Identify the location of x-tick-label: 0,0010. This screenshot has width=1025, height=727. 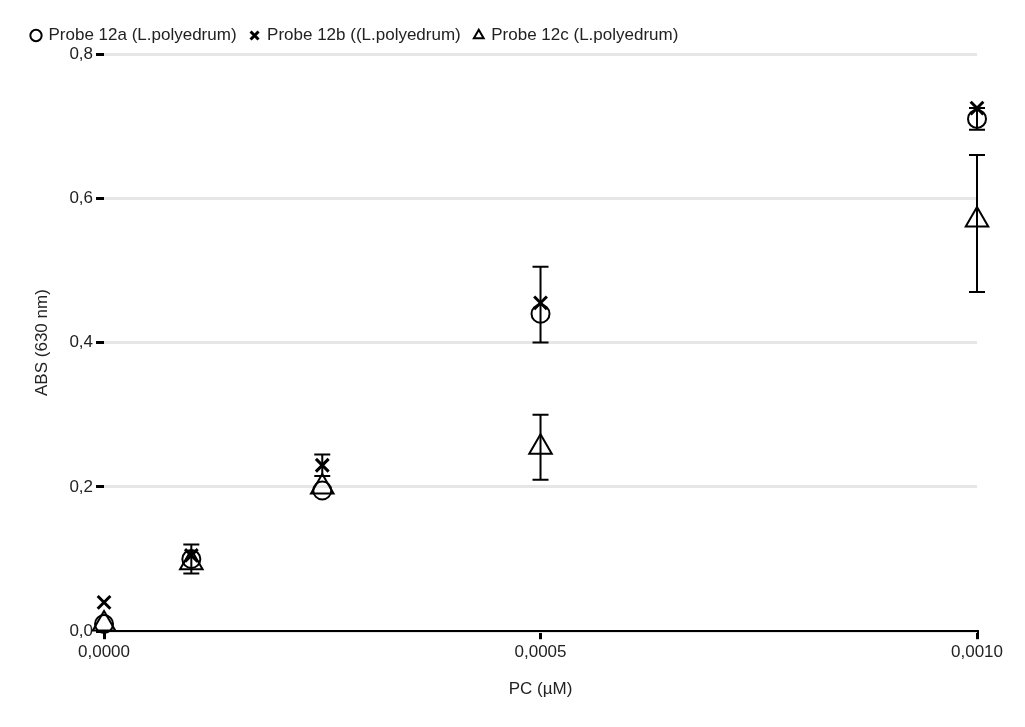
(977, 652).